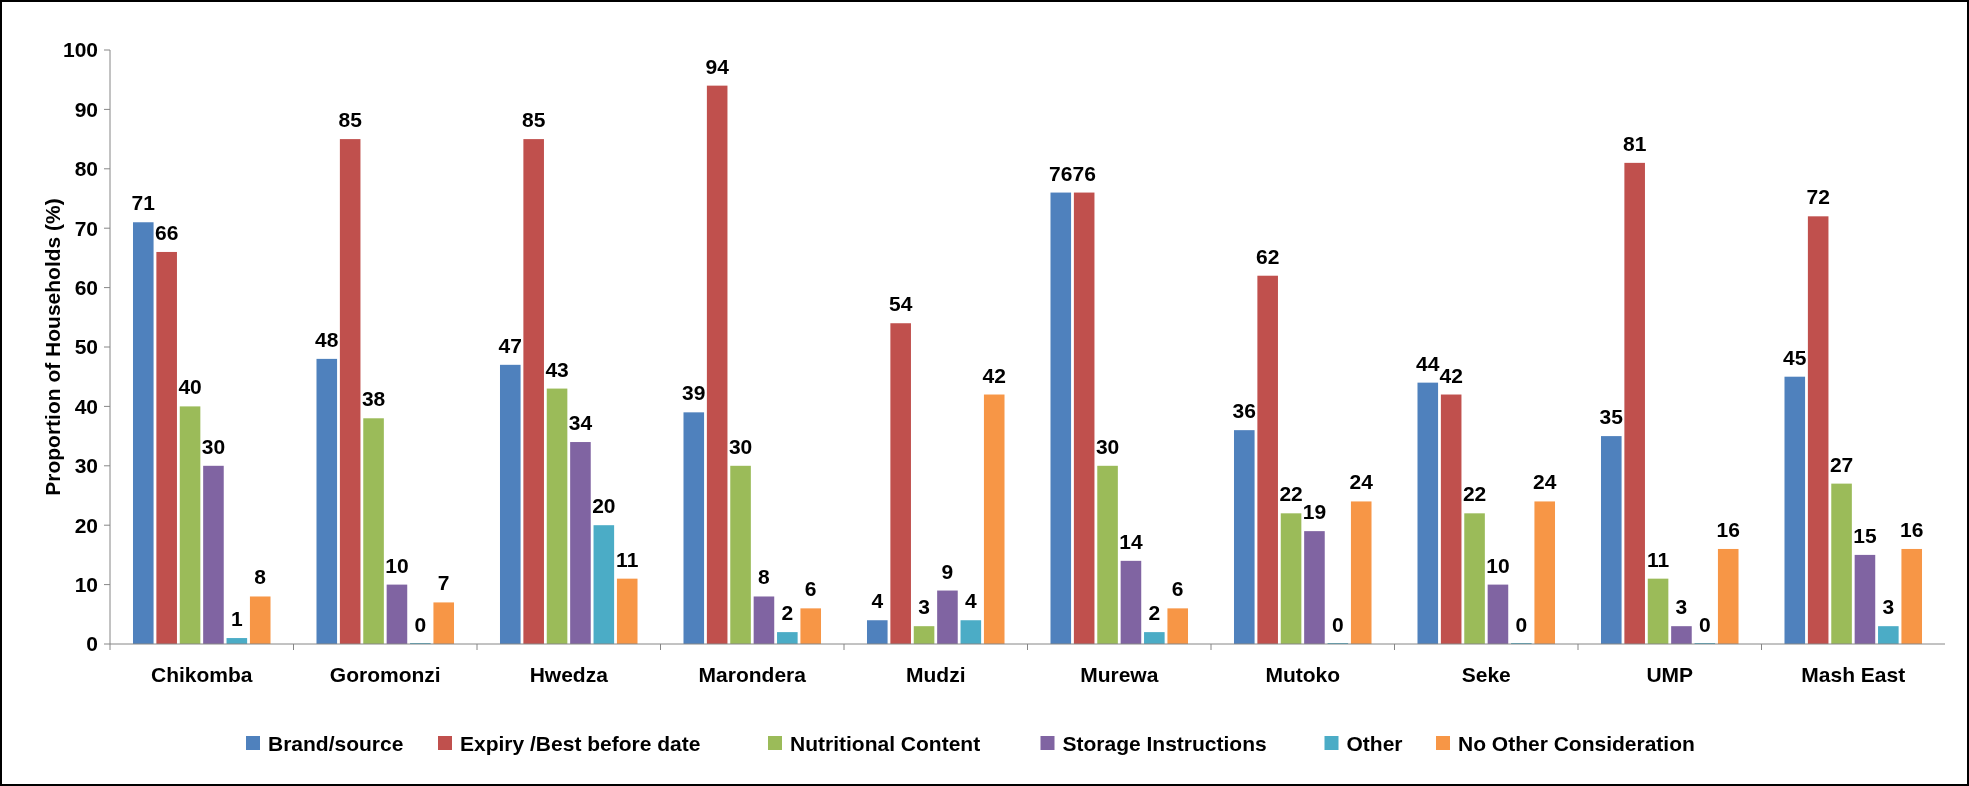 The width and height of the screenshot is (1969, 786). What do you see at coordinates (1314, 512) in the screenshot?
I see `data-label: 19` at bounding box center [1314, 512].